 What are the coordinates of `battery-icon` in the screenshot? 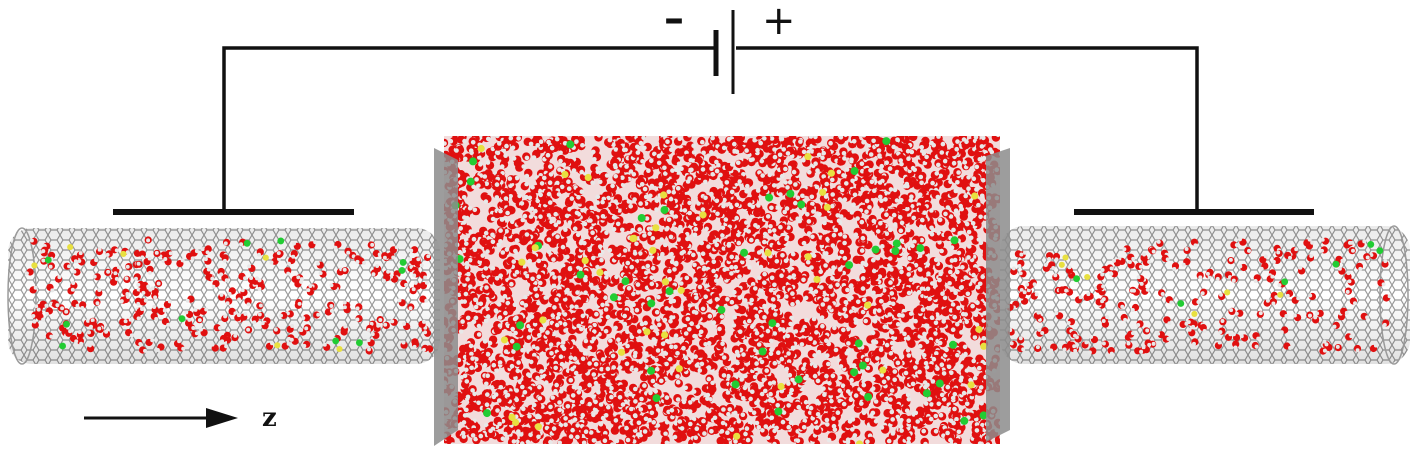 It's located at (724, 52).